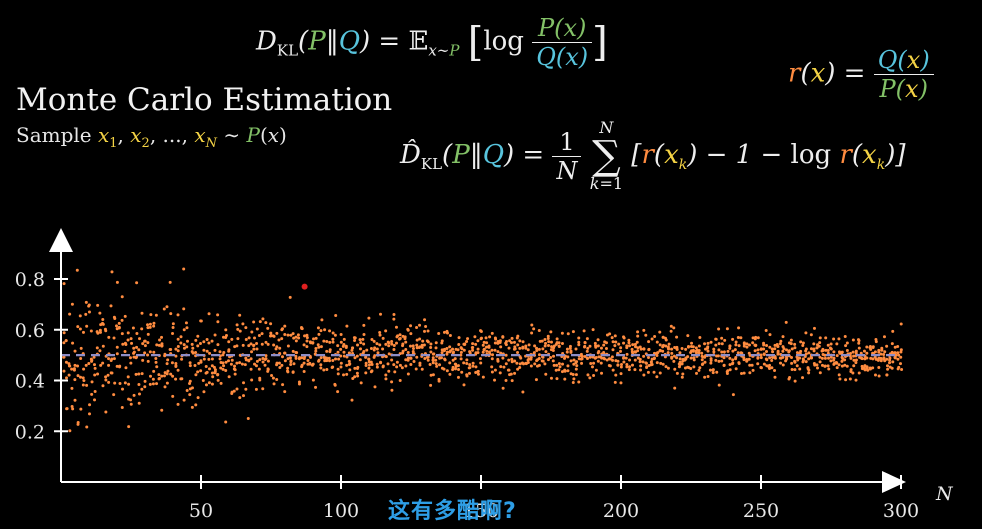  What do you see at coordinates (481, 511) in the screenshot?
I see `x-tick-label: 150` at bounding box center [481, 511].